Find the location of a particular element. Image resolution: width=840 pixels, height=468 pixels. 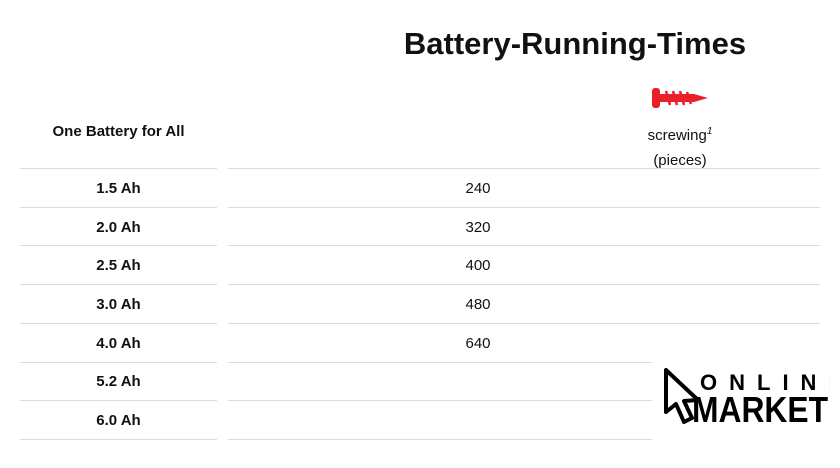

pieces-value: 480 is located at coordinates (478, 304).